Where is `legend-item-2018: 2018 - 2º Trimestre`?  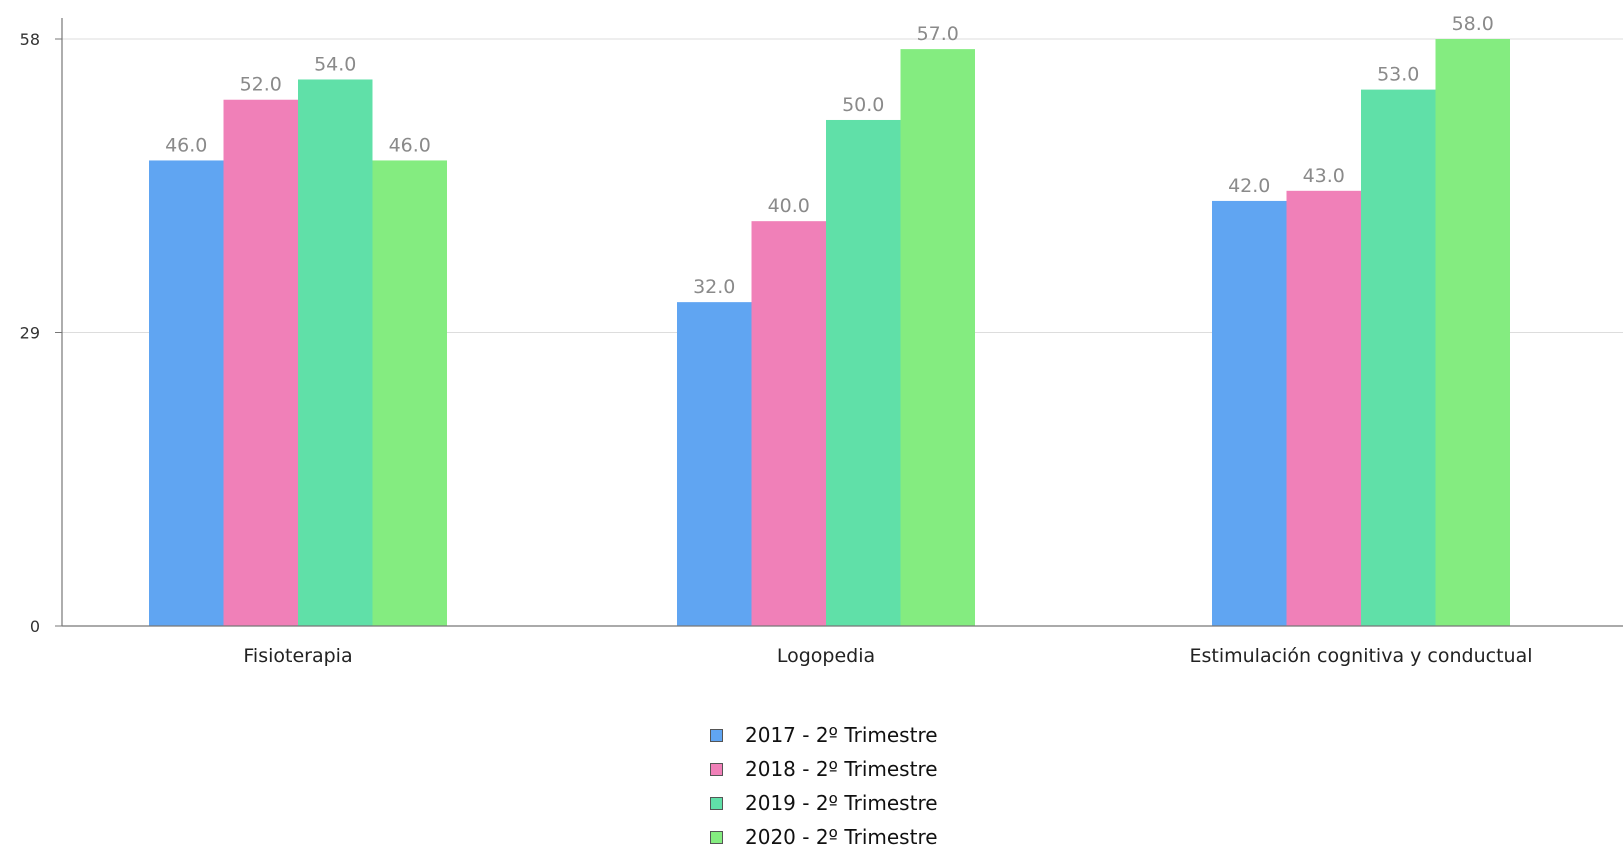
legend-item-2018: 2018 - 2º Trimestre is located at coordinates (824, 769).